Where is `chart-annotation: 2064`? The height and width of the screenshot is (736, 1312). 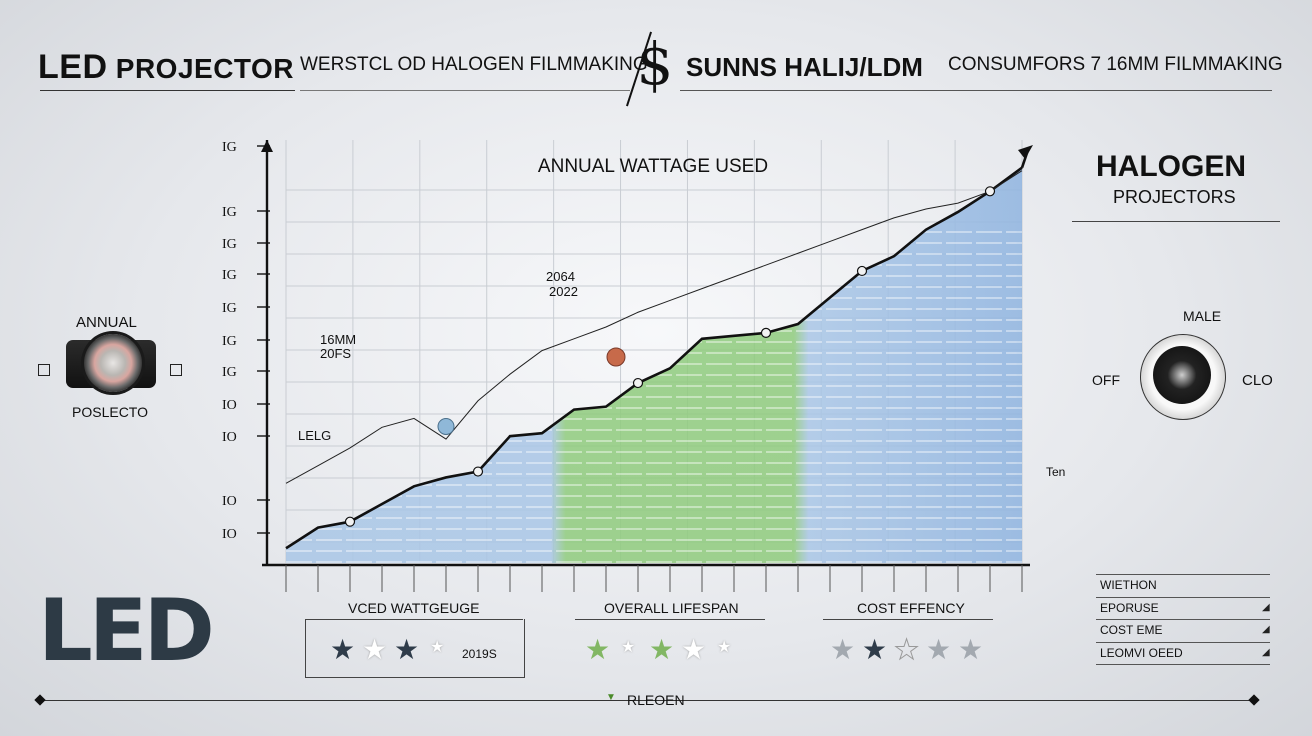 chart-annotation: 2064 is located at coordinates (560, 276).